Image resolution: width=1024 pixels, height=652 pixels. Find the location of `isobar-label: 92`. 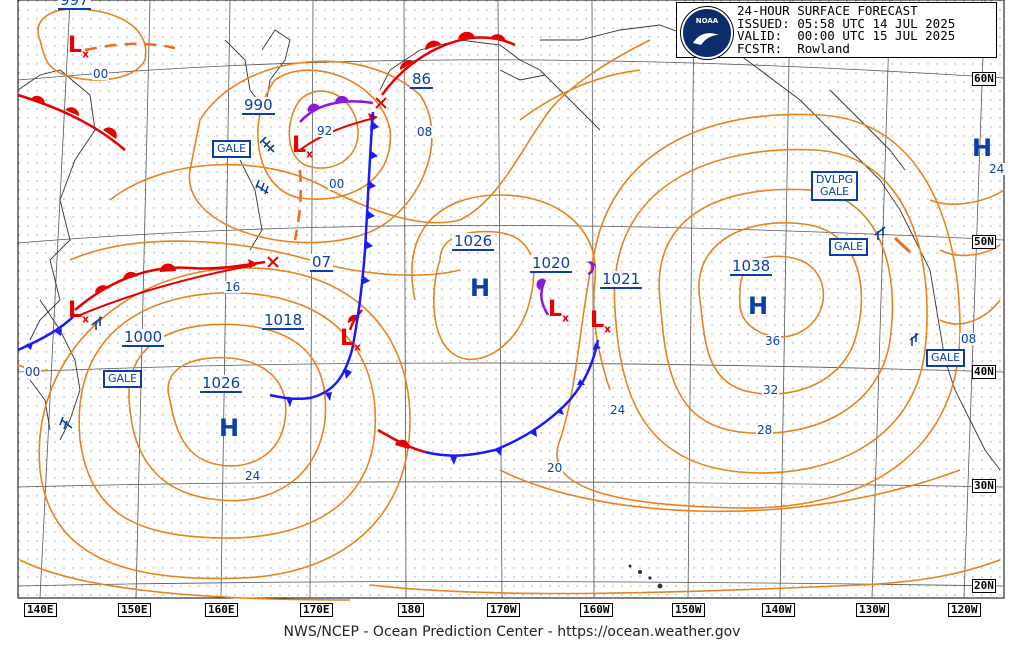

isobar-label: 92 is located at coordinates (324, 131).